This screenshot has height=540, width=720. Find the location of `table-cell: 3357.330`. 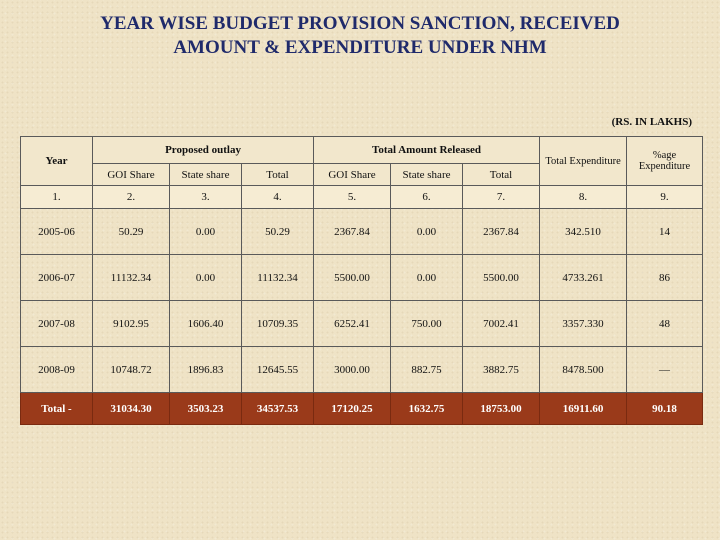

table-cell: 3357.330 is located at coordinates (583, 323).